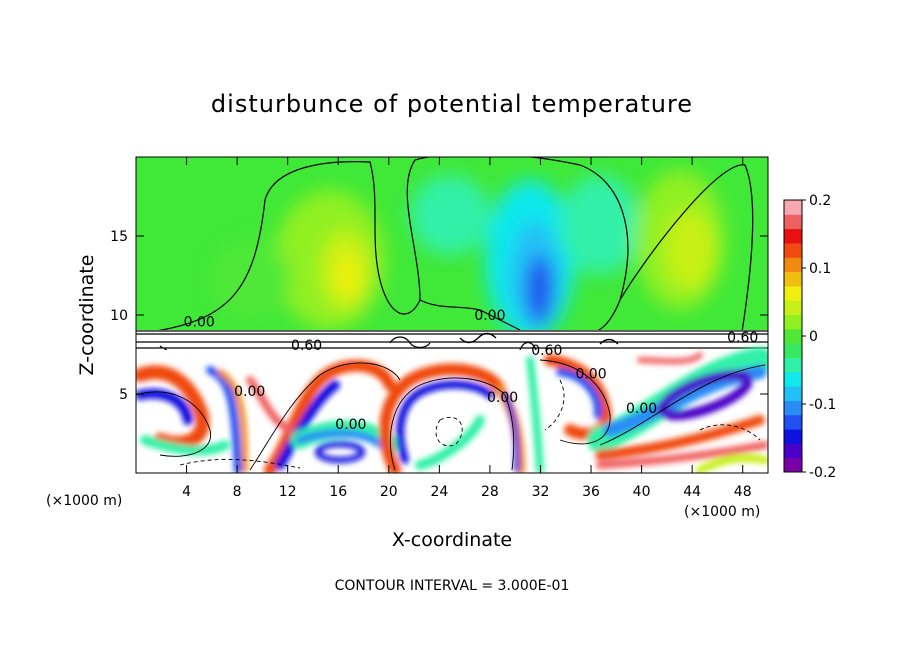  What do you see at coordinates (119, 316) in the screenshot?
I see `y-tick-label: 10` at bounding box center [119, 316].